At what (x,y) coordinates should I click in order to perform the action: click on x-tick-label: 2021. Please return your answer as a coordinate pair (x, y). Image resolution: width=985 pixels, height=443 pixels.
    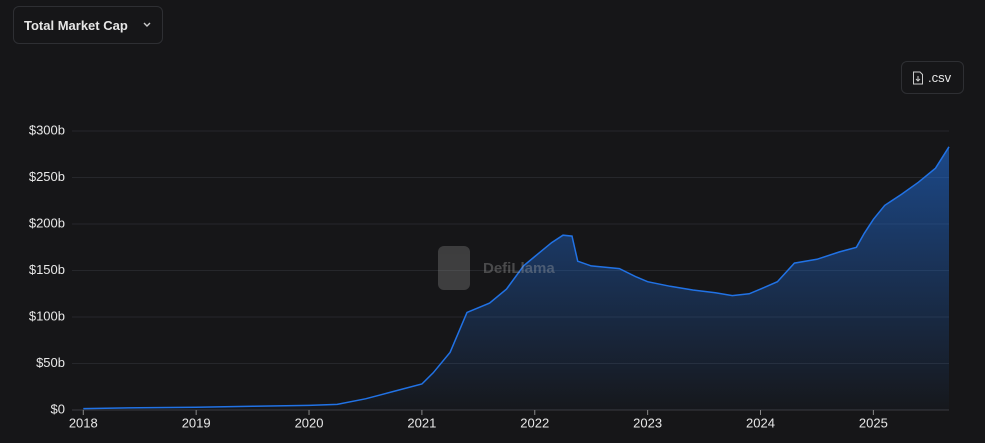
    Looking at the image, I should click on (421, 422).